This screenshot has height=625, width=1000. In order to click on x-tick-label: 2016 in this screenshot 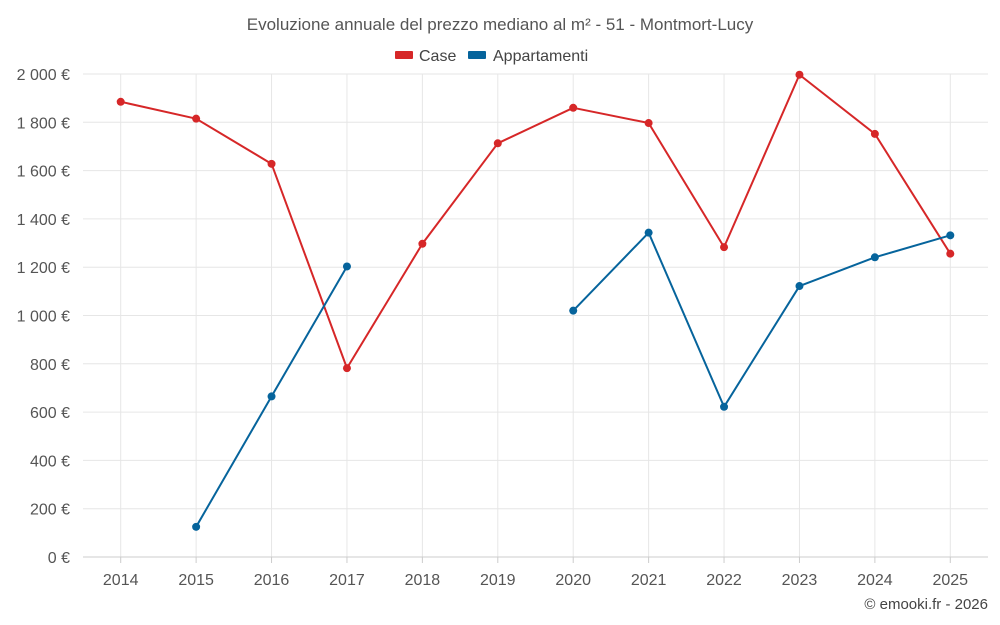, I will do `click(272, 580)`.